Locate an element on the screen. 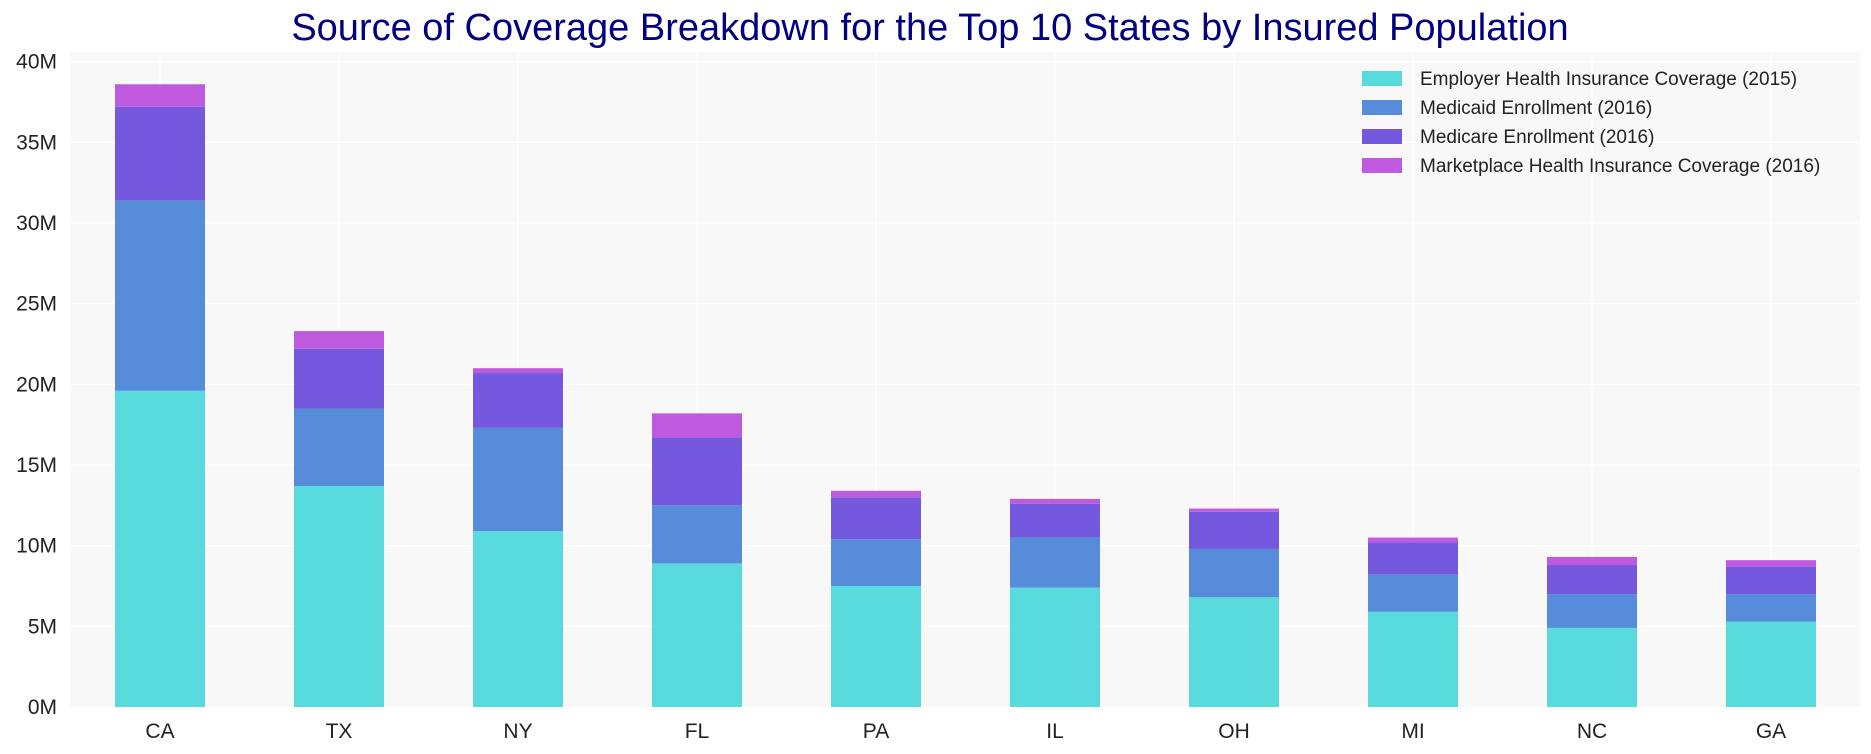  y-tick-label: 15M is located at coordinates (36, 465).